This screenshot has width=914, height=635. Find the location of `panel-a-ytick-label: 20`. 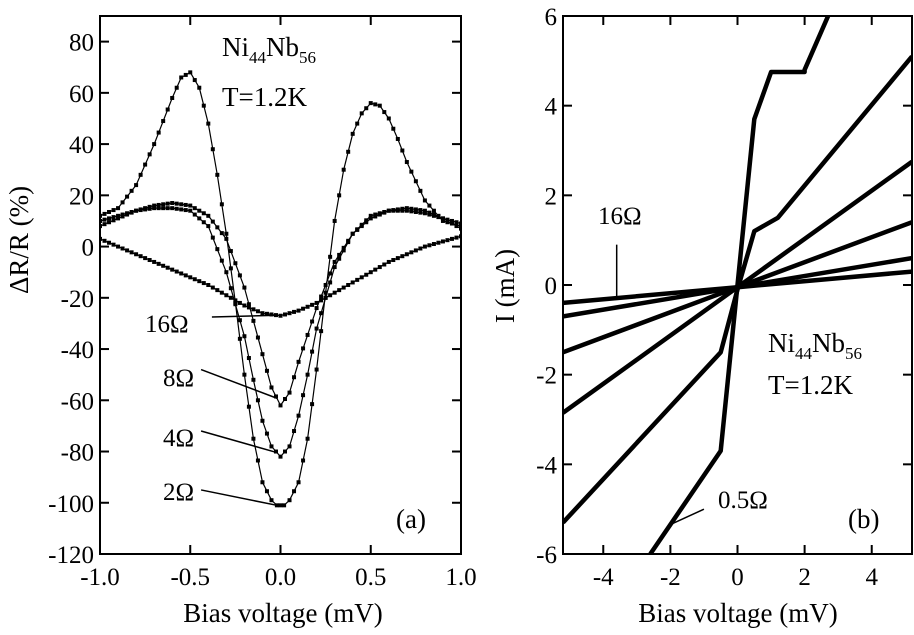

panel-a-ytick-label: 20 is located at coordinates (81, 196).